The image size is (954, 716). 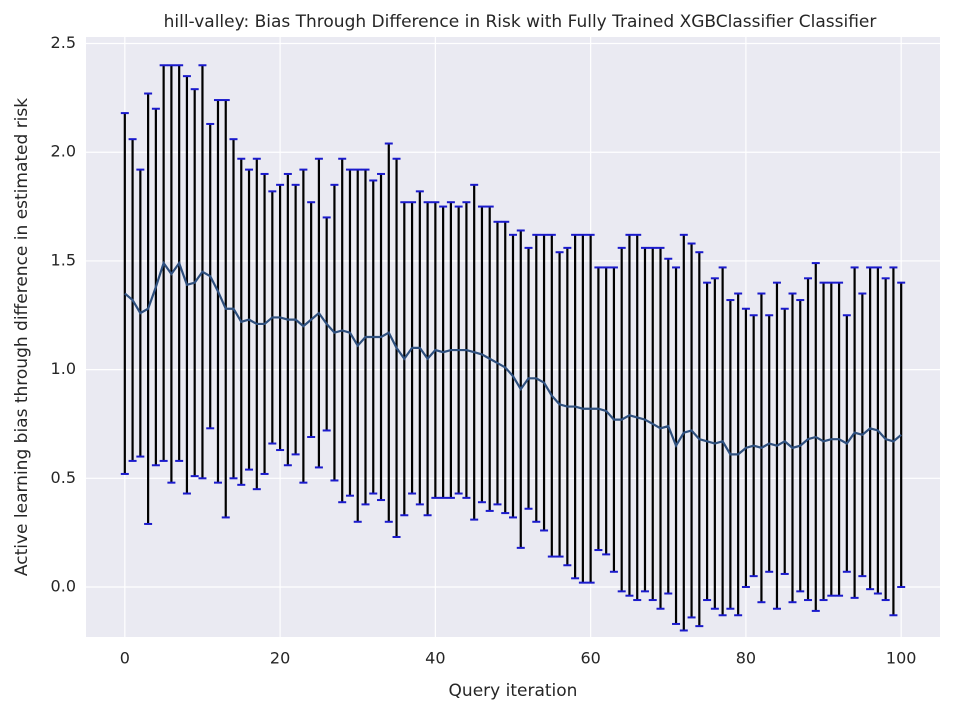 I want to click on x-axis-label: Query iteration, so click(x=513, y=691).